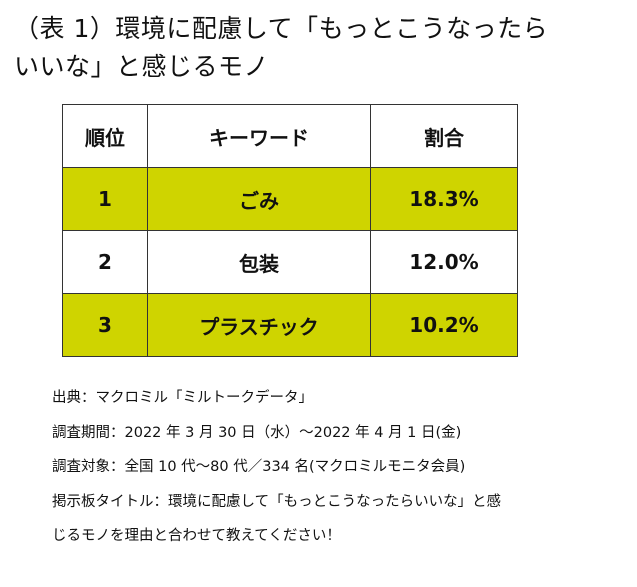 The image size is (637, 587). I want to click on keyword-cell: プラスチック, so click(259, 325).